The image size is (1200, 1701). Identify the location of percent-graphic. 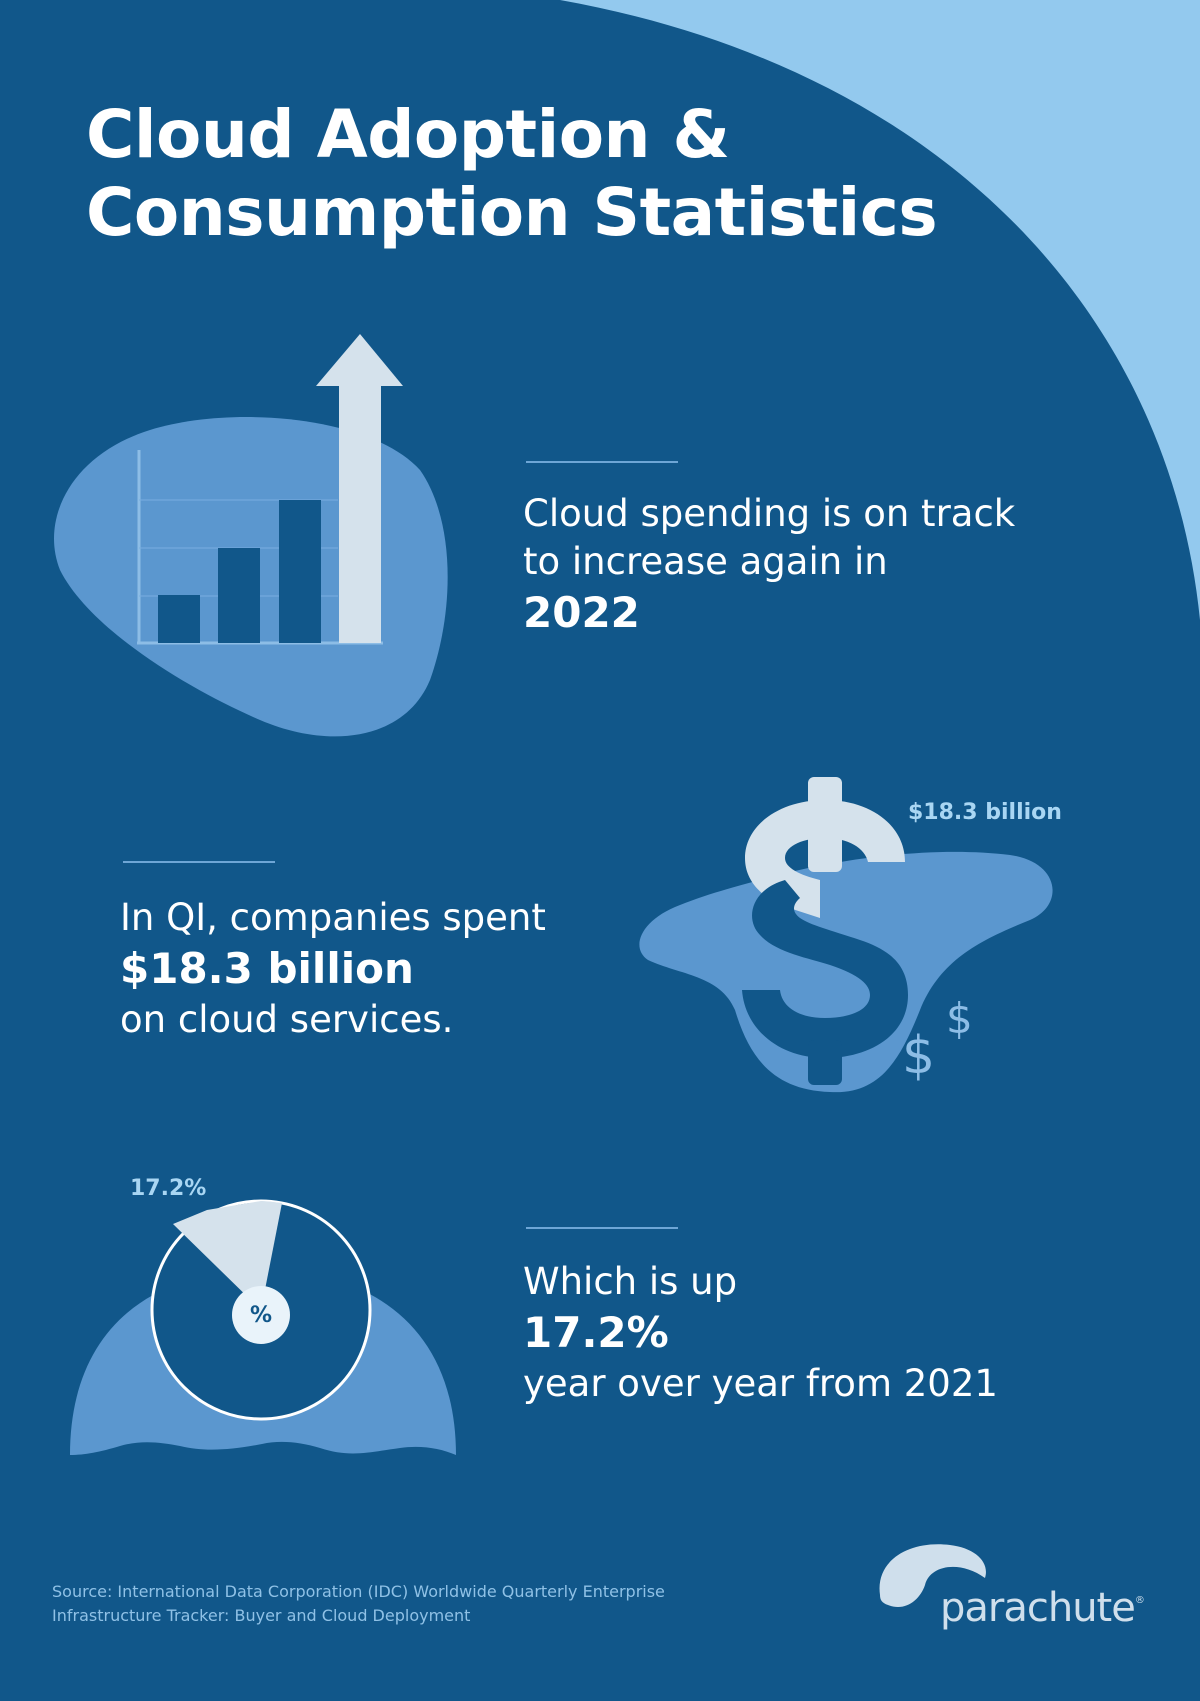
(263, 1327).